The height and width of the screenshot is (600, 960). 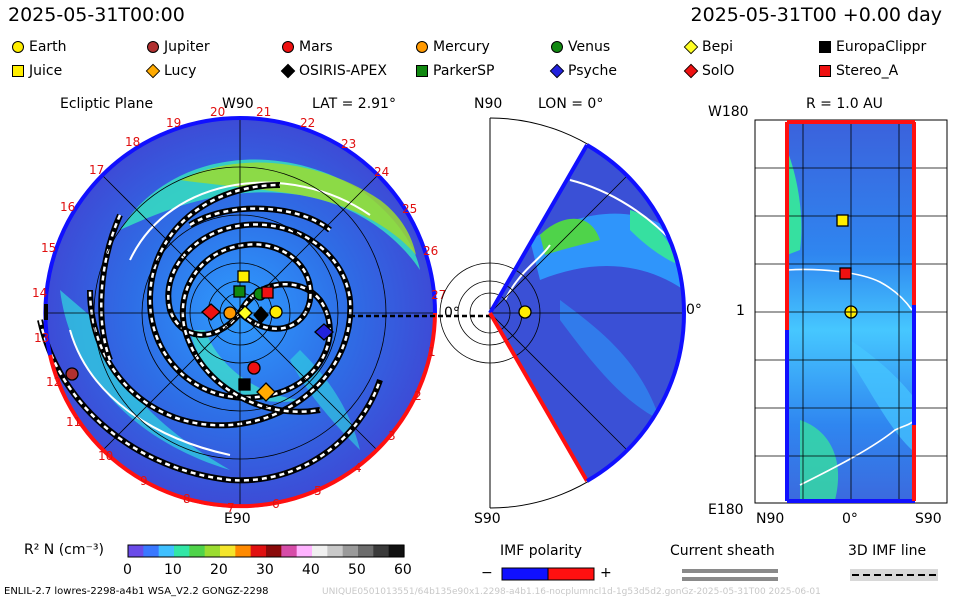 What do you see at coordinates (96, 15) in the screenshot?
I see `left-datetime: 2025-05-31T00:00` at bounding box center [96, 15].